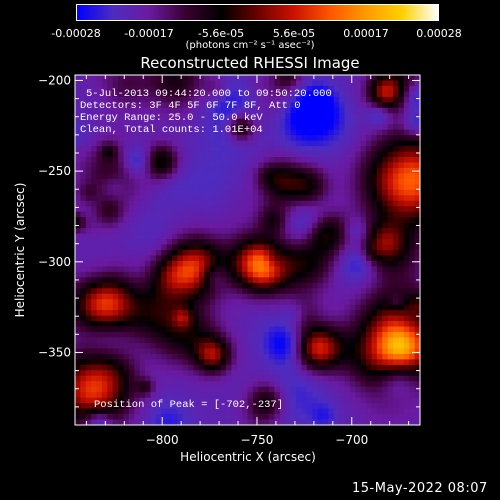  What do you see at coordinates (54, 171) in the screenshot?
I see `y-tick-label: −250` at bounding box center [54, 171].